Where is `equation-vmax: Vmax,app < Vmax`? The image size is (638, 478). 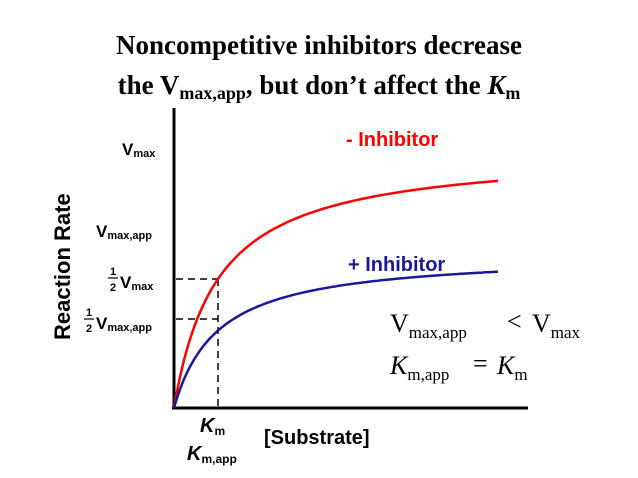
equation-vmax: Vmax,app < Vmax is located at coordinates (485, 324).